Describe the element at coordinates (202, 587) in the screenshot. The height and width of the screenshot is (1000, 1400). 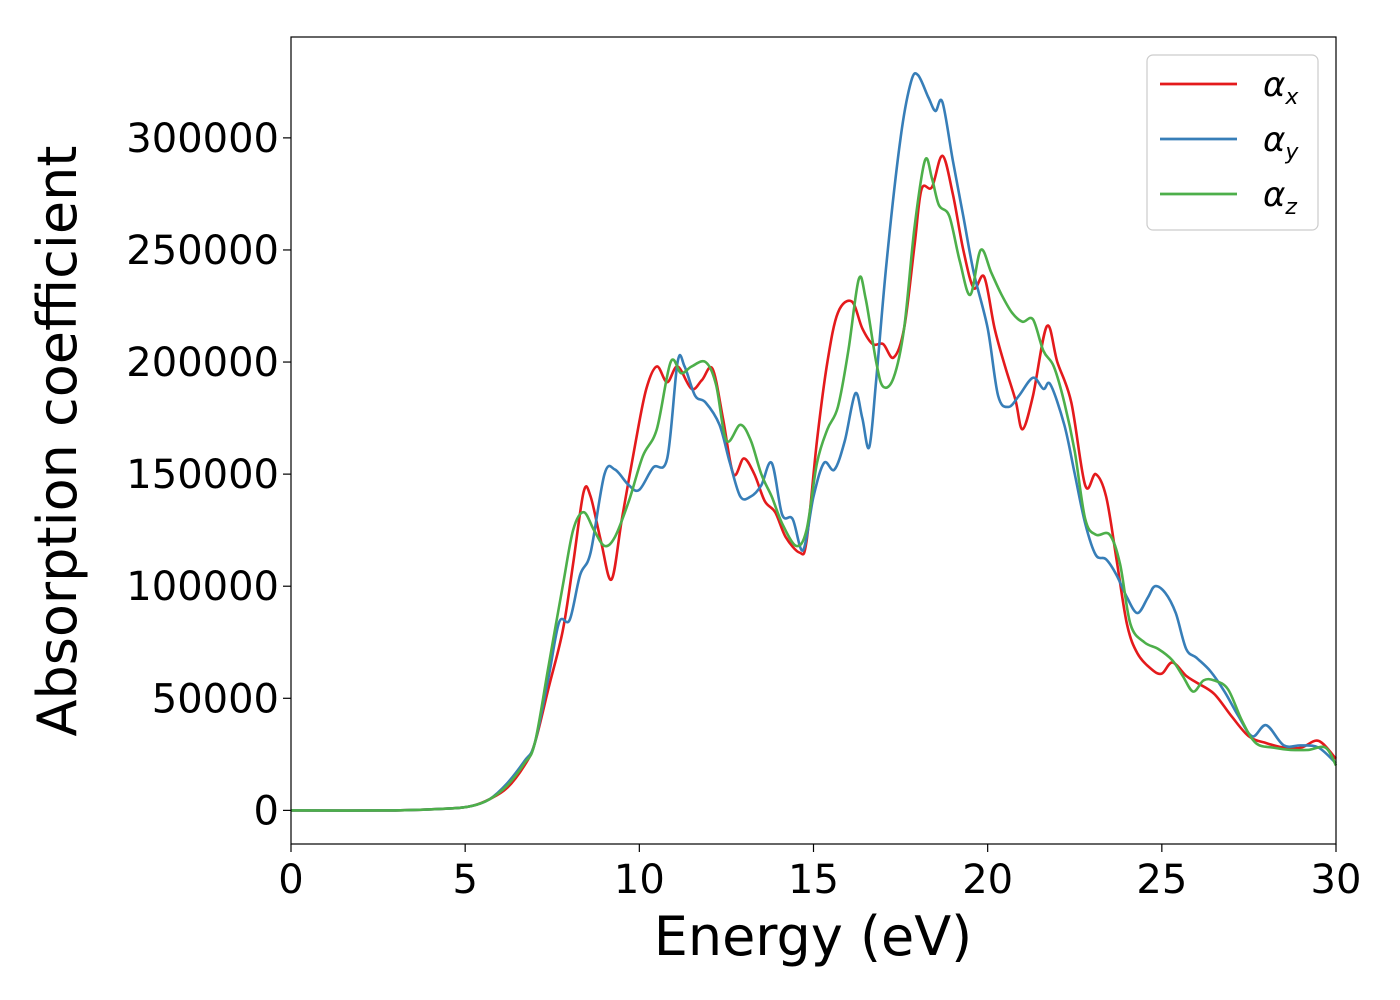
I see `y-tick-label: 100000` at that location.